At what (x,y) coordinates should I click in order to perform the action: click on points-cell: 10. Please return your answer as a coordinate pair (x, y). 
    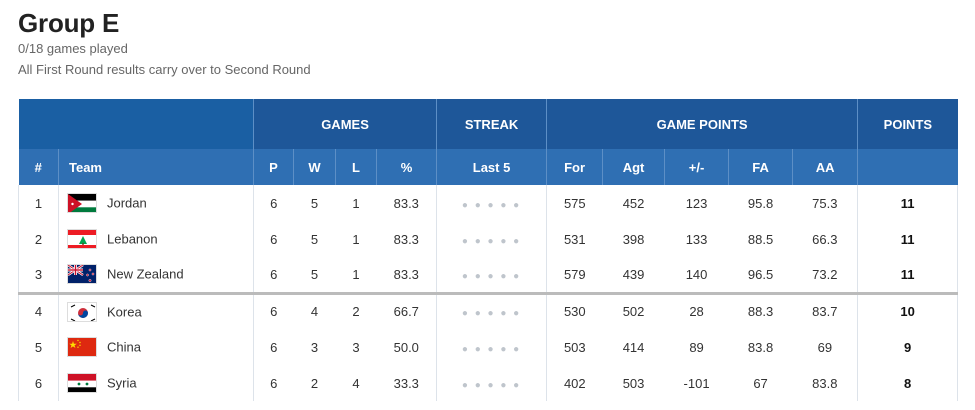
    Looking at the image, I should click on (908, 310).